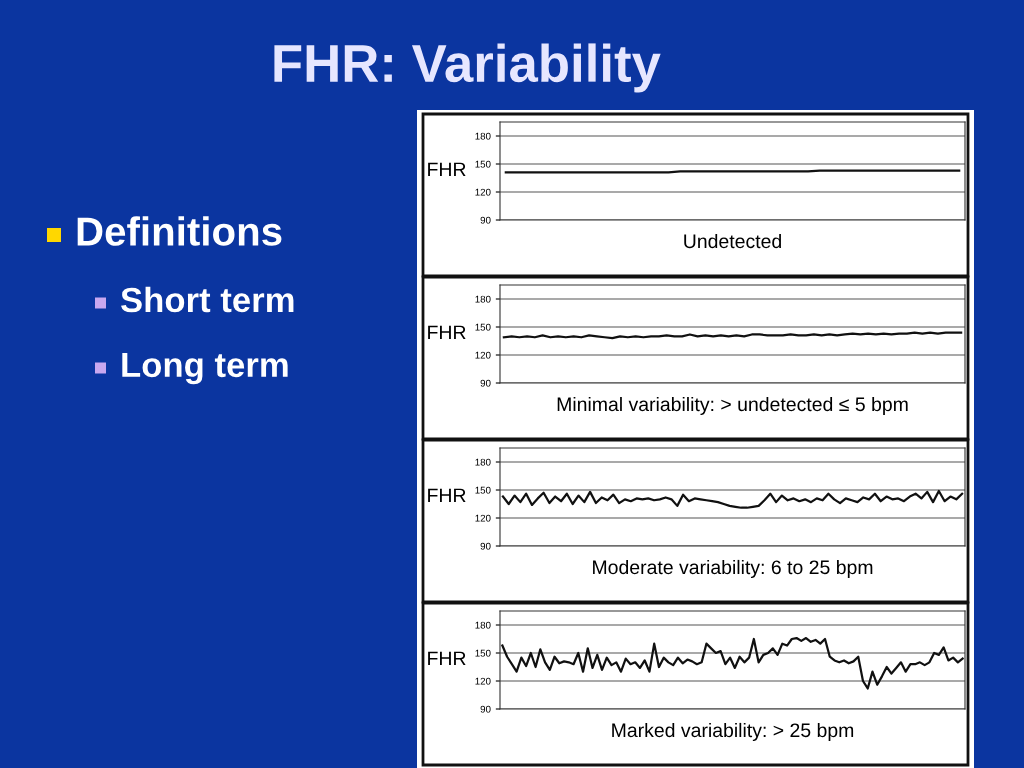  I want to click on text: Long term, so click(205, 368).